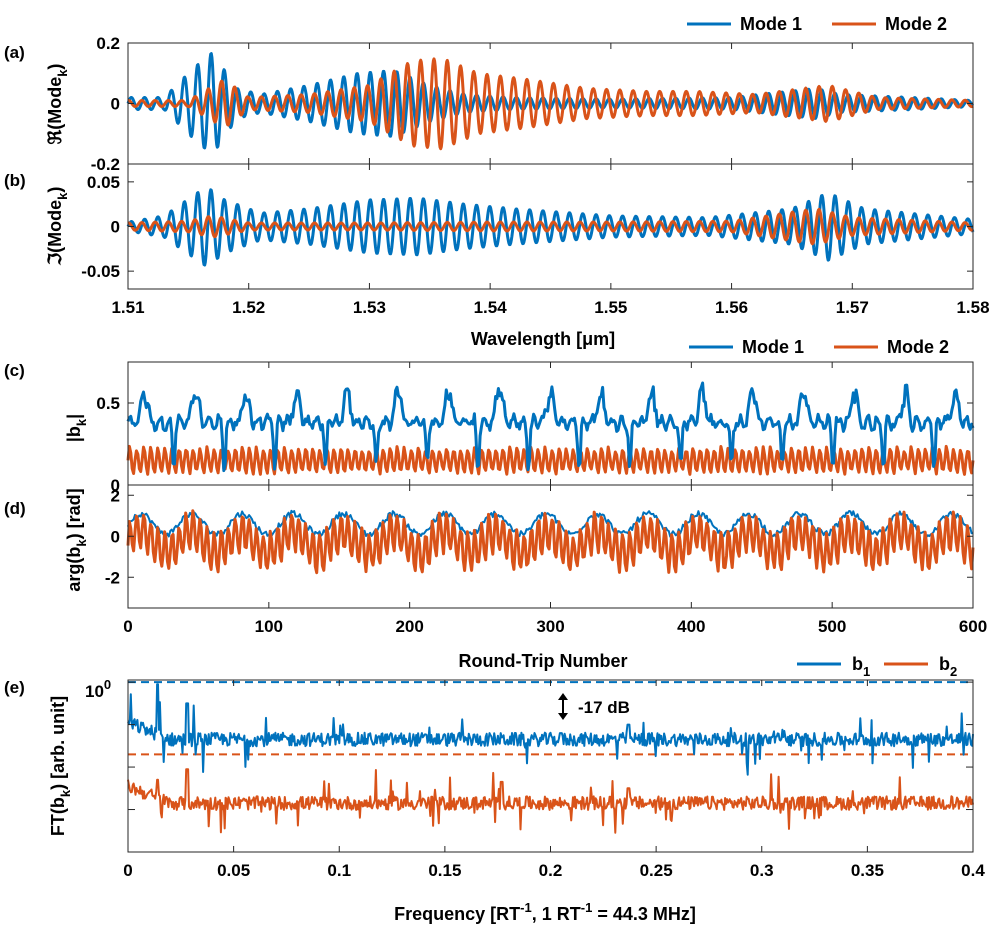 Image resolution: width=999 pixels, height=945 pixels. I want to click on ytick-label: -0.05, so click(100, 271).